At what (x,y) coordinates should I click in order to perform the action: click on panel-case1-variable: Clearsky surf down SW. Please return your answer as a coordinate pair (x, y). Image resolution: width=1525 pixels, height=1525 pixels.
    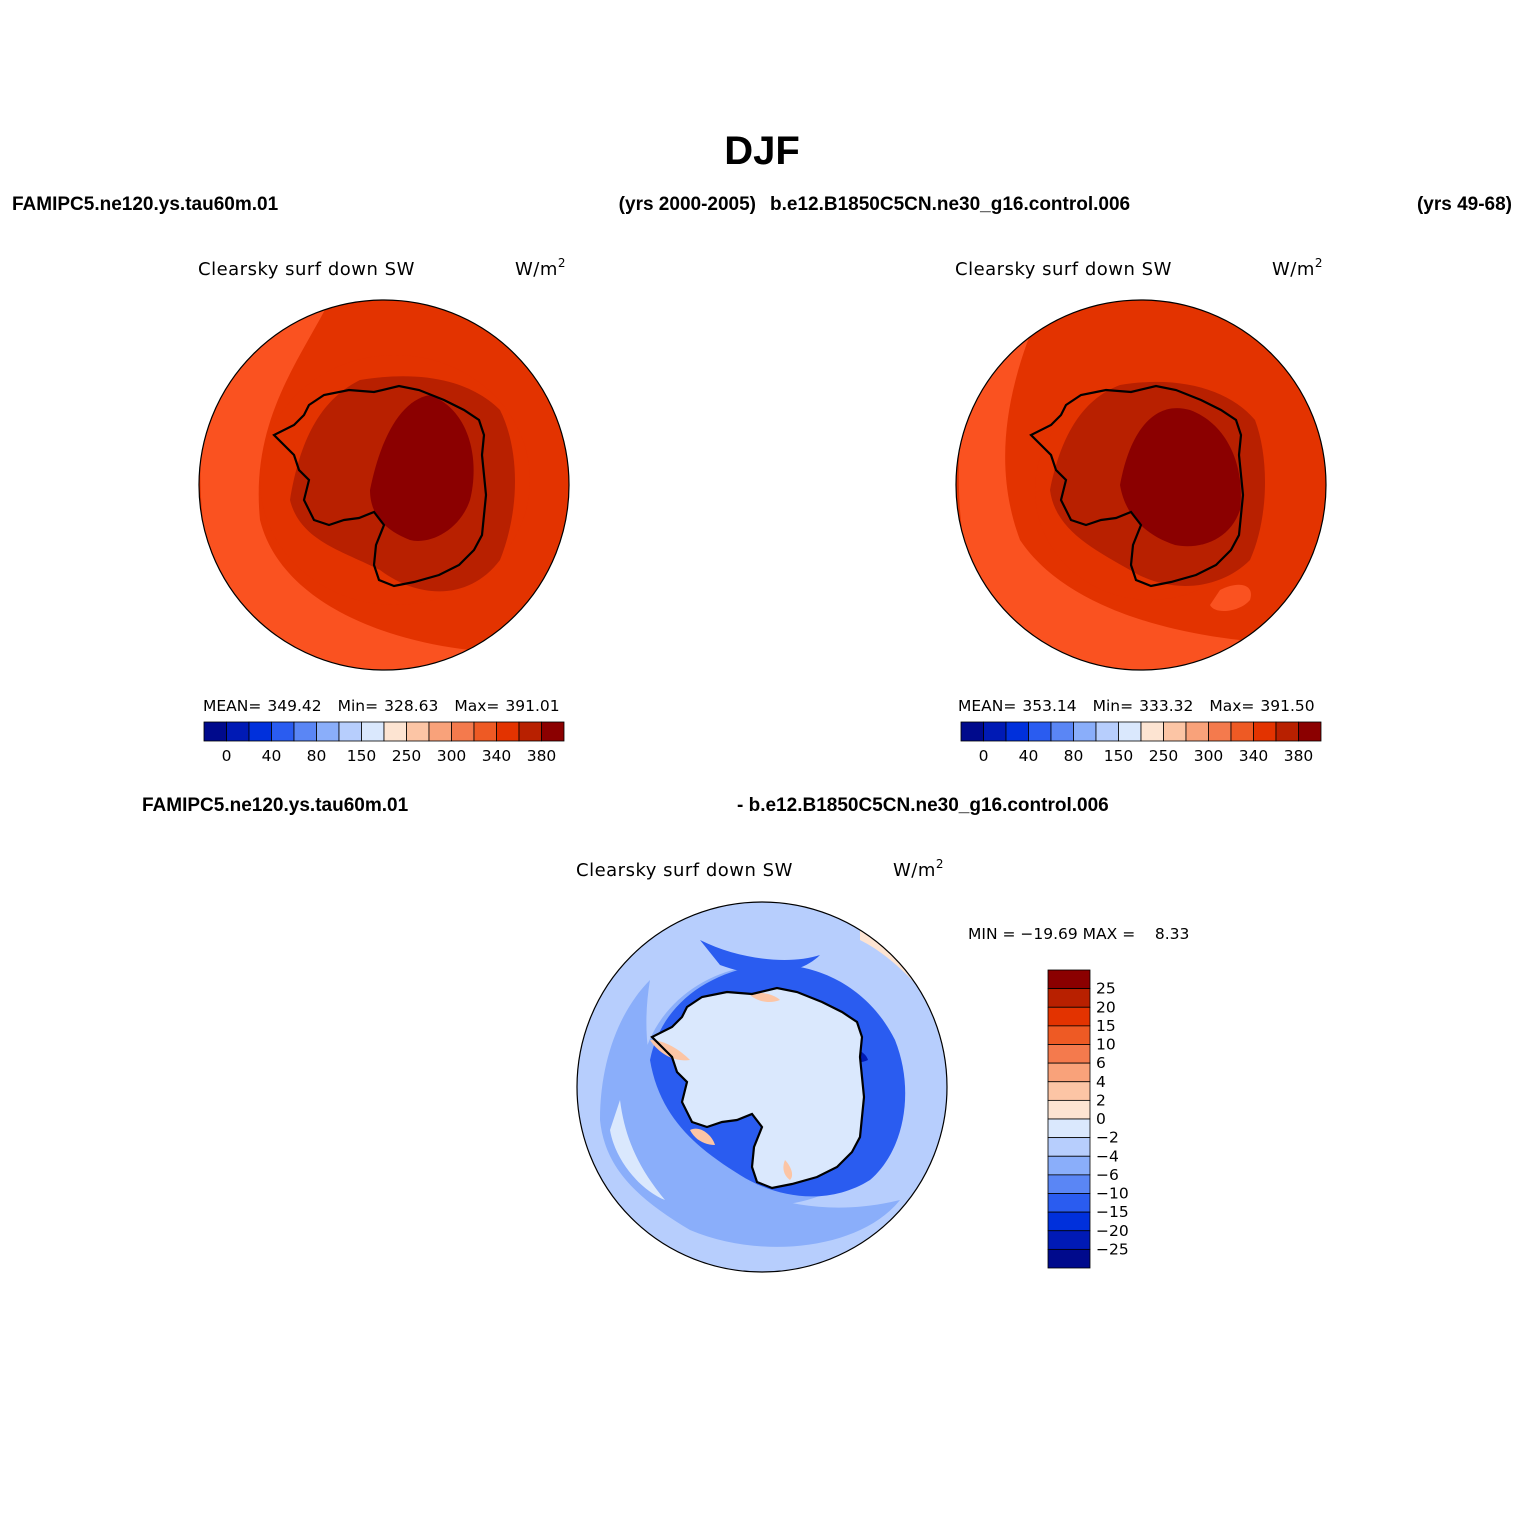
    Looking at the image, I should click on (306, 269).